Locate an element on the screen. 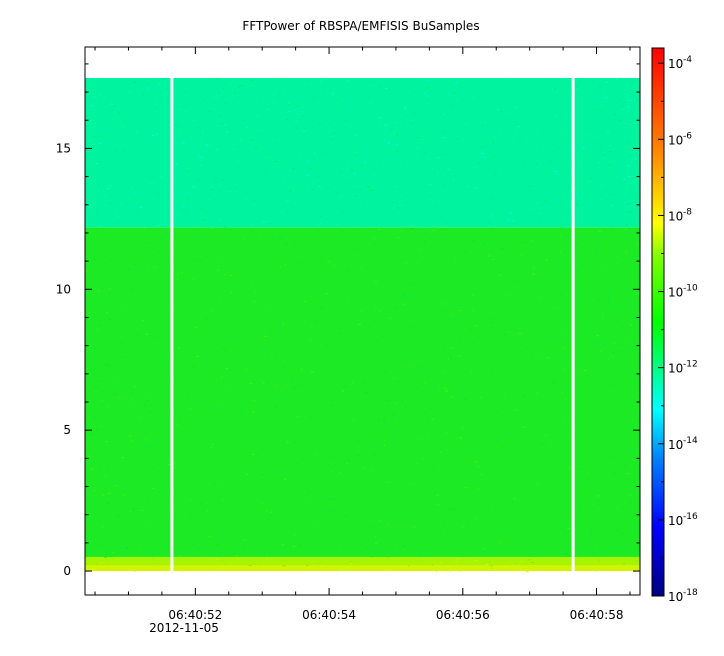 The height and width of the screenshot is (656, 724). y-tick-label: 0 is located at coordinates (67, 571).